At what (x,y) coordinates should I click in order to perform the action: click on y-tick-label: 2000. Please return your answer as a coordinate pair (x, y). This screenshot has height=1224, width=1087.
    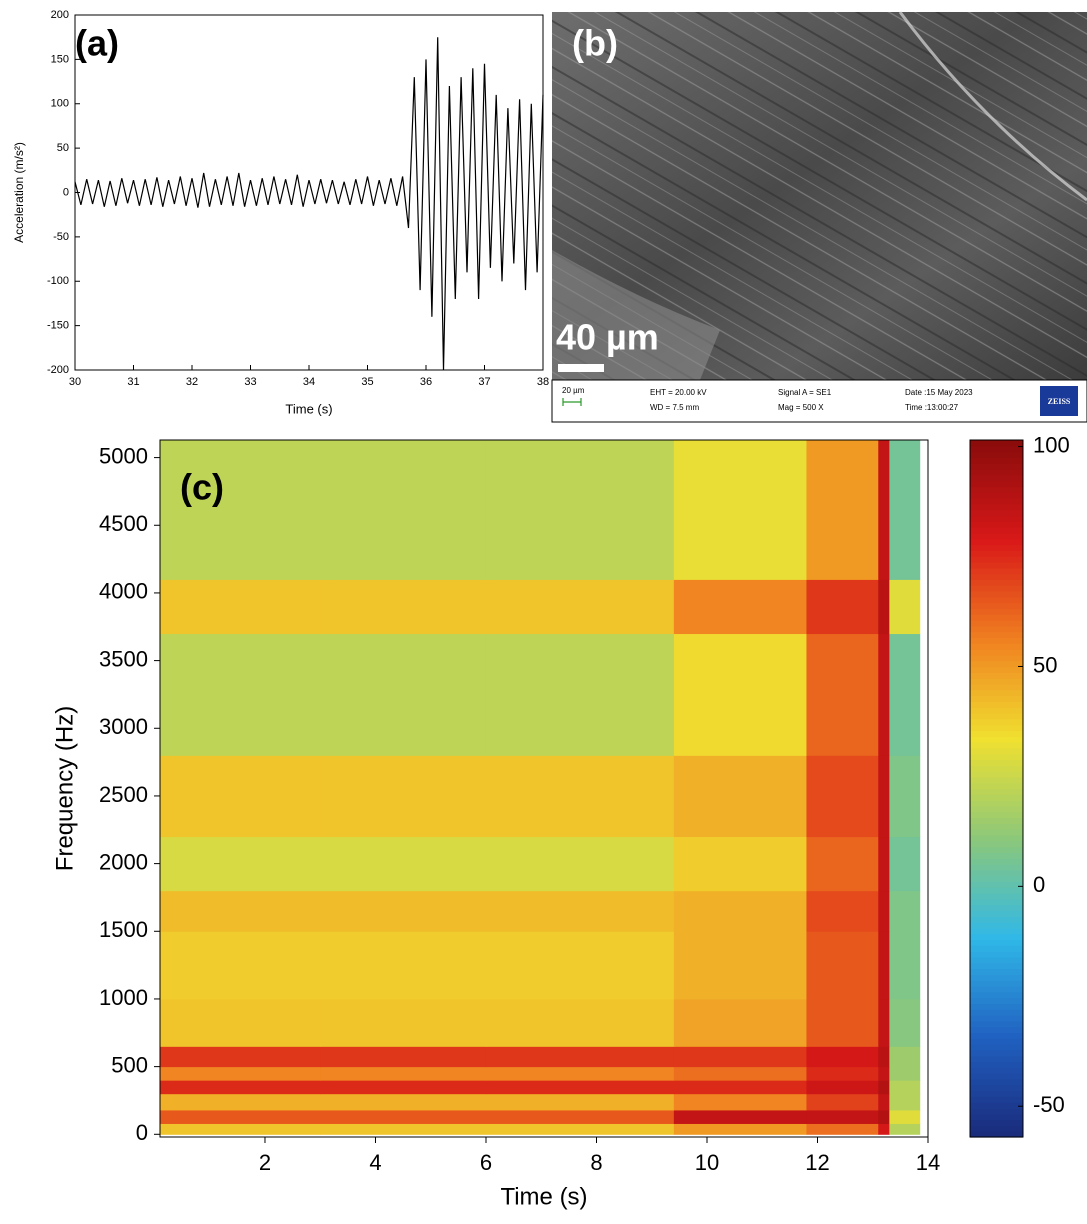
    Looking at the image, I should click on (123, 861).